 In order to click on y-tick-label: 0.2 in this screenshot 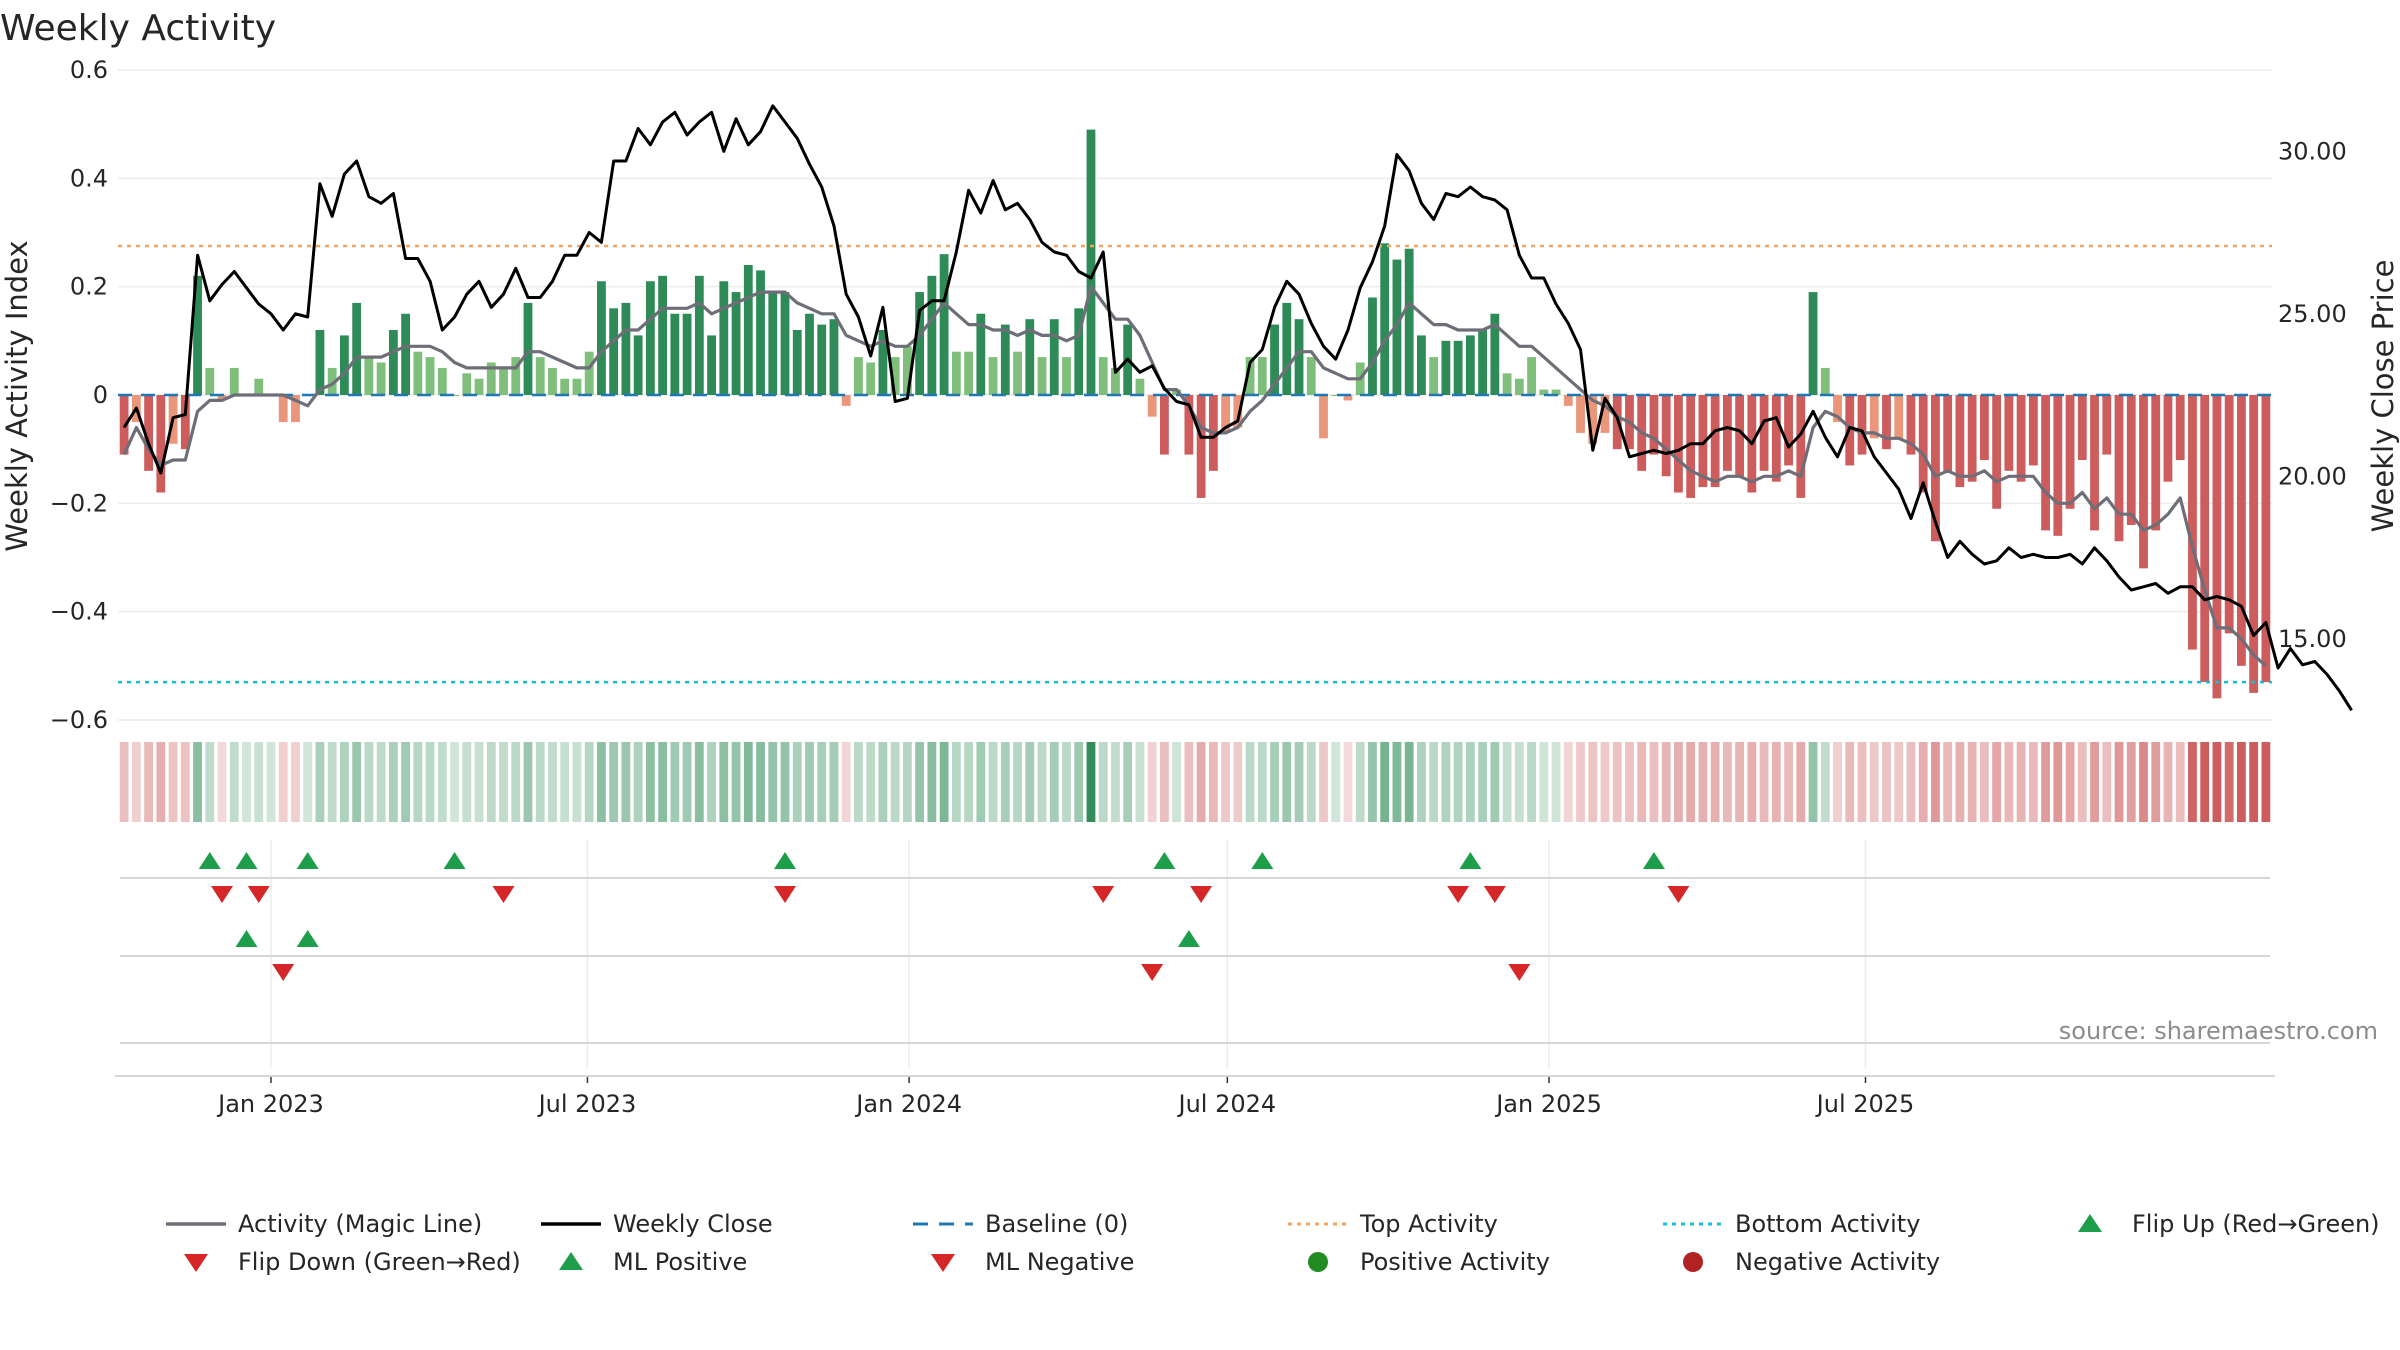, I will do `click(89, 287)`.